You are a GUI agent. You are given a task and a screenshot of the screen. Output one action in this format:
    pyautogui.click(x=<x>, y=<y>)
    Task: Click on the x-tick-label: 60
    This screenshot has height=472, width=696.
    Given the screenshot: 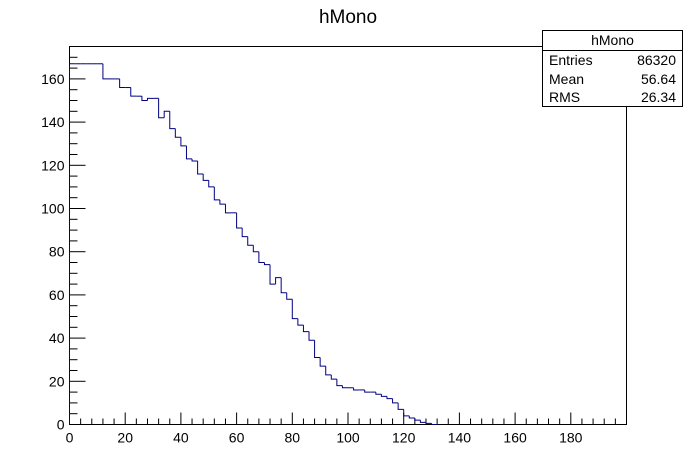 What is the action you would take?
    pyautogui.click(x=237, y=438)
    